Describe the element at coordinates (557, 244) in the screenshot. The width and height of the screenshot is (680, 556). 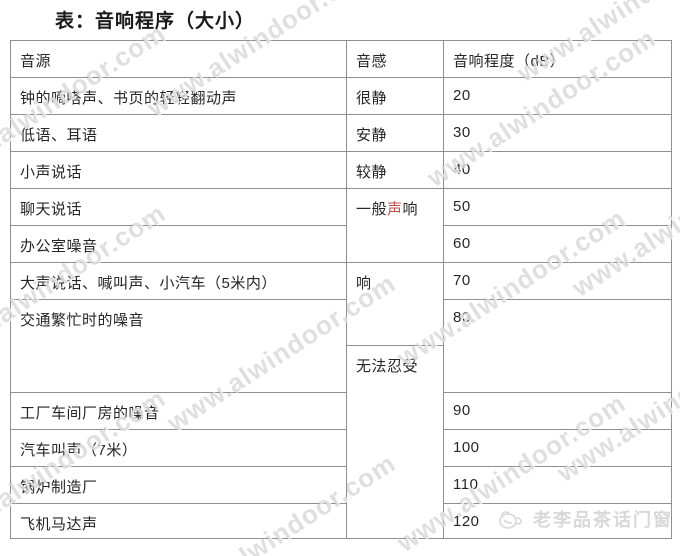
I see `level-cell: 60` at that location.